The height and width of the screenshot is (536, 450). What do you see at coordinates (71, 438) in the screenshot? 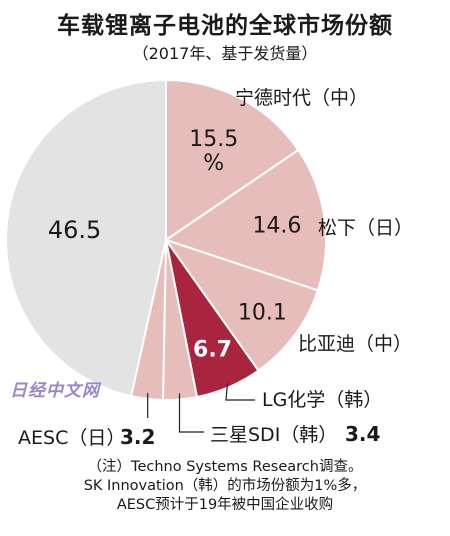
I see `slice-category-label: AESC（日）` at bounding box center [71, 438].